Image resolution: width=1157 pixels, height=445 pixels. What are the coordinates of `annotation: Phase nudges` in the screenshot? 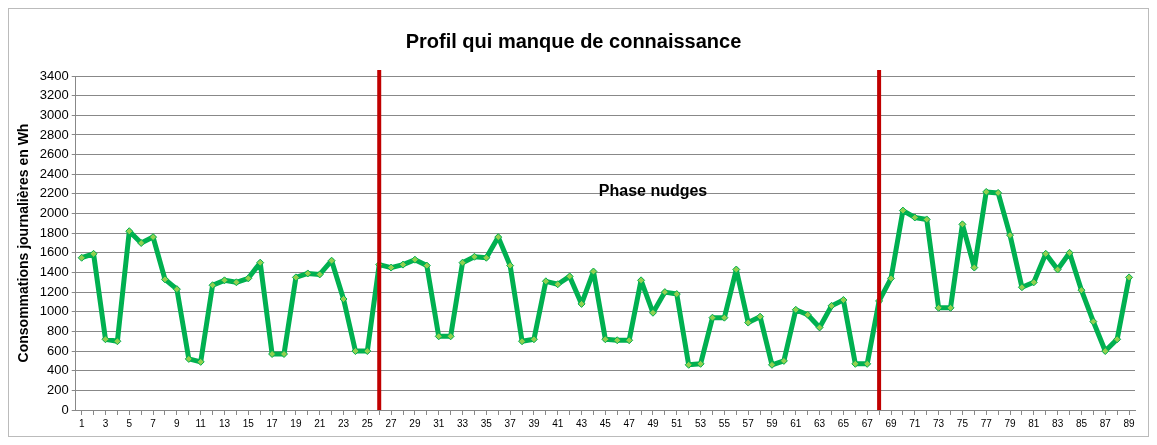 It's located at (653, 190).